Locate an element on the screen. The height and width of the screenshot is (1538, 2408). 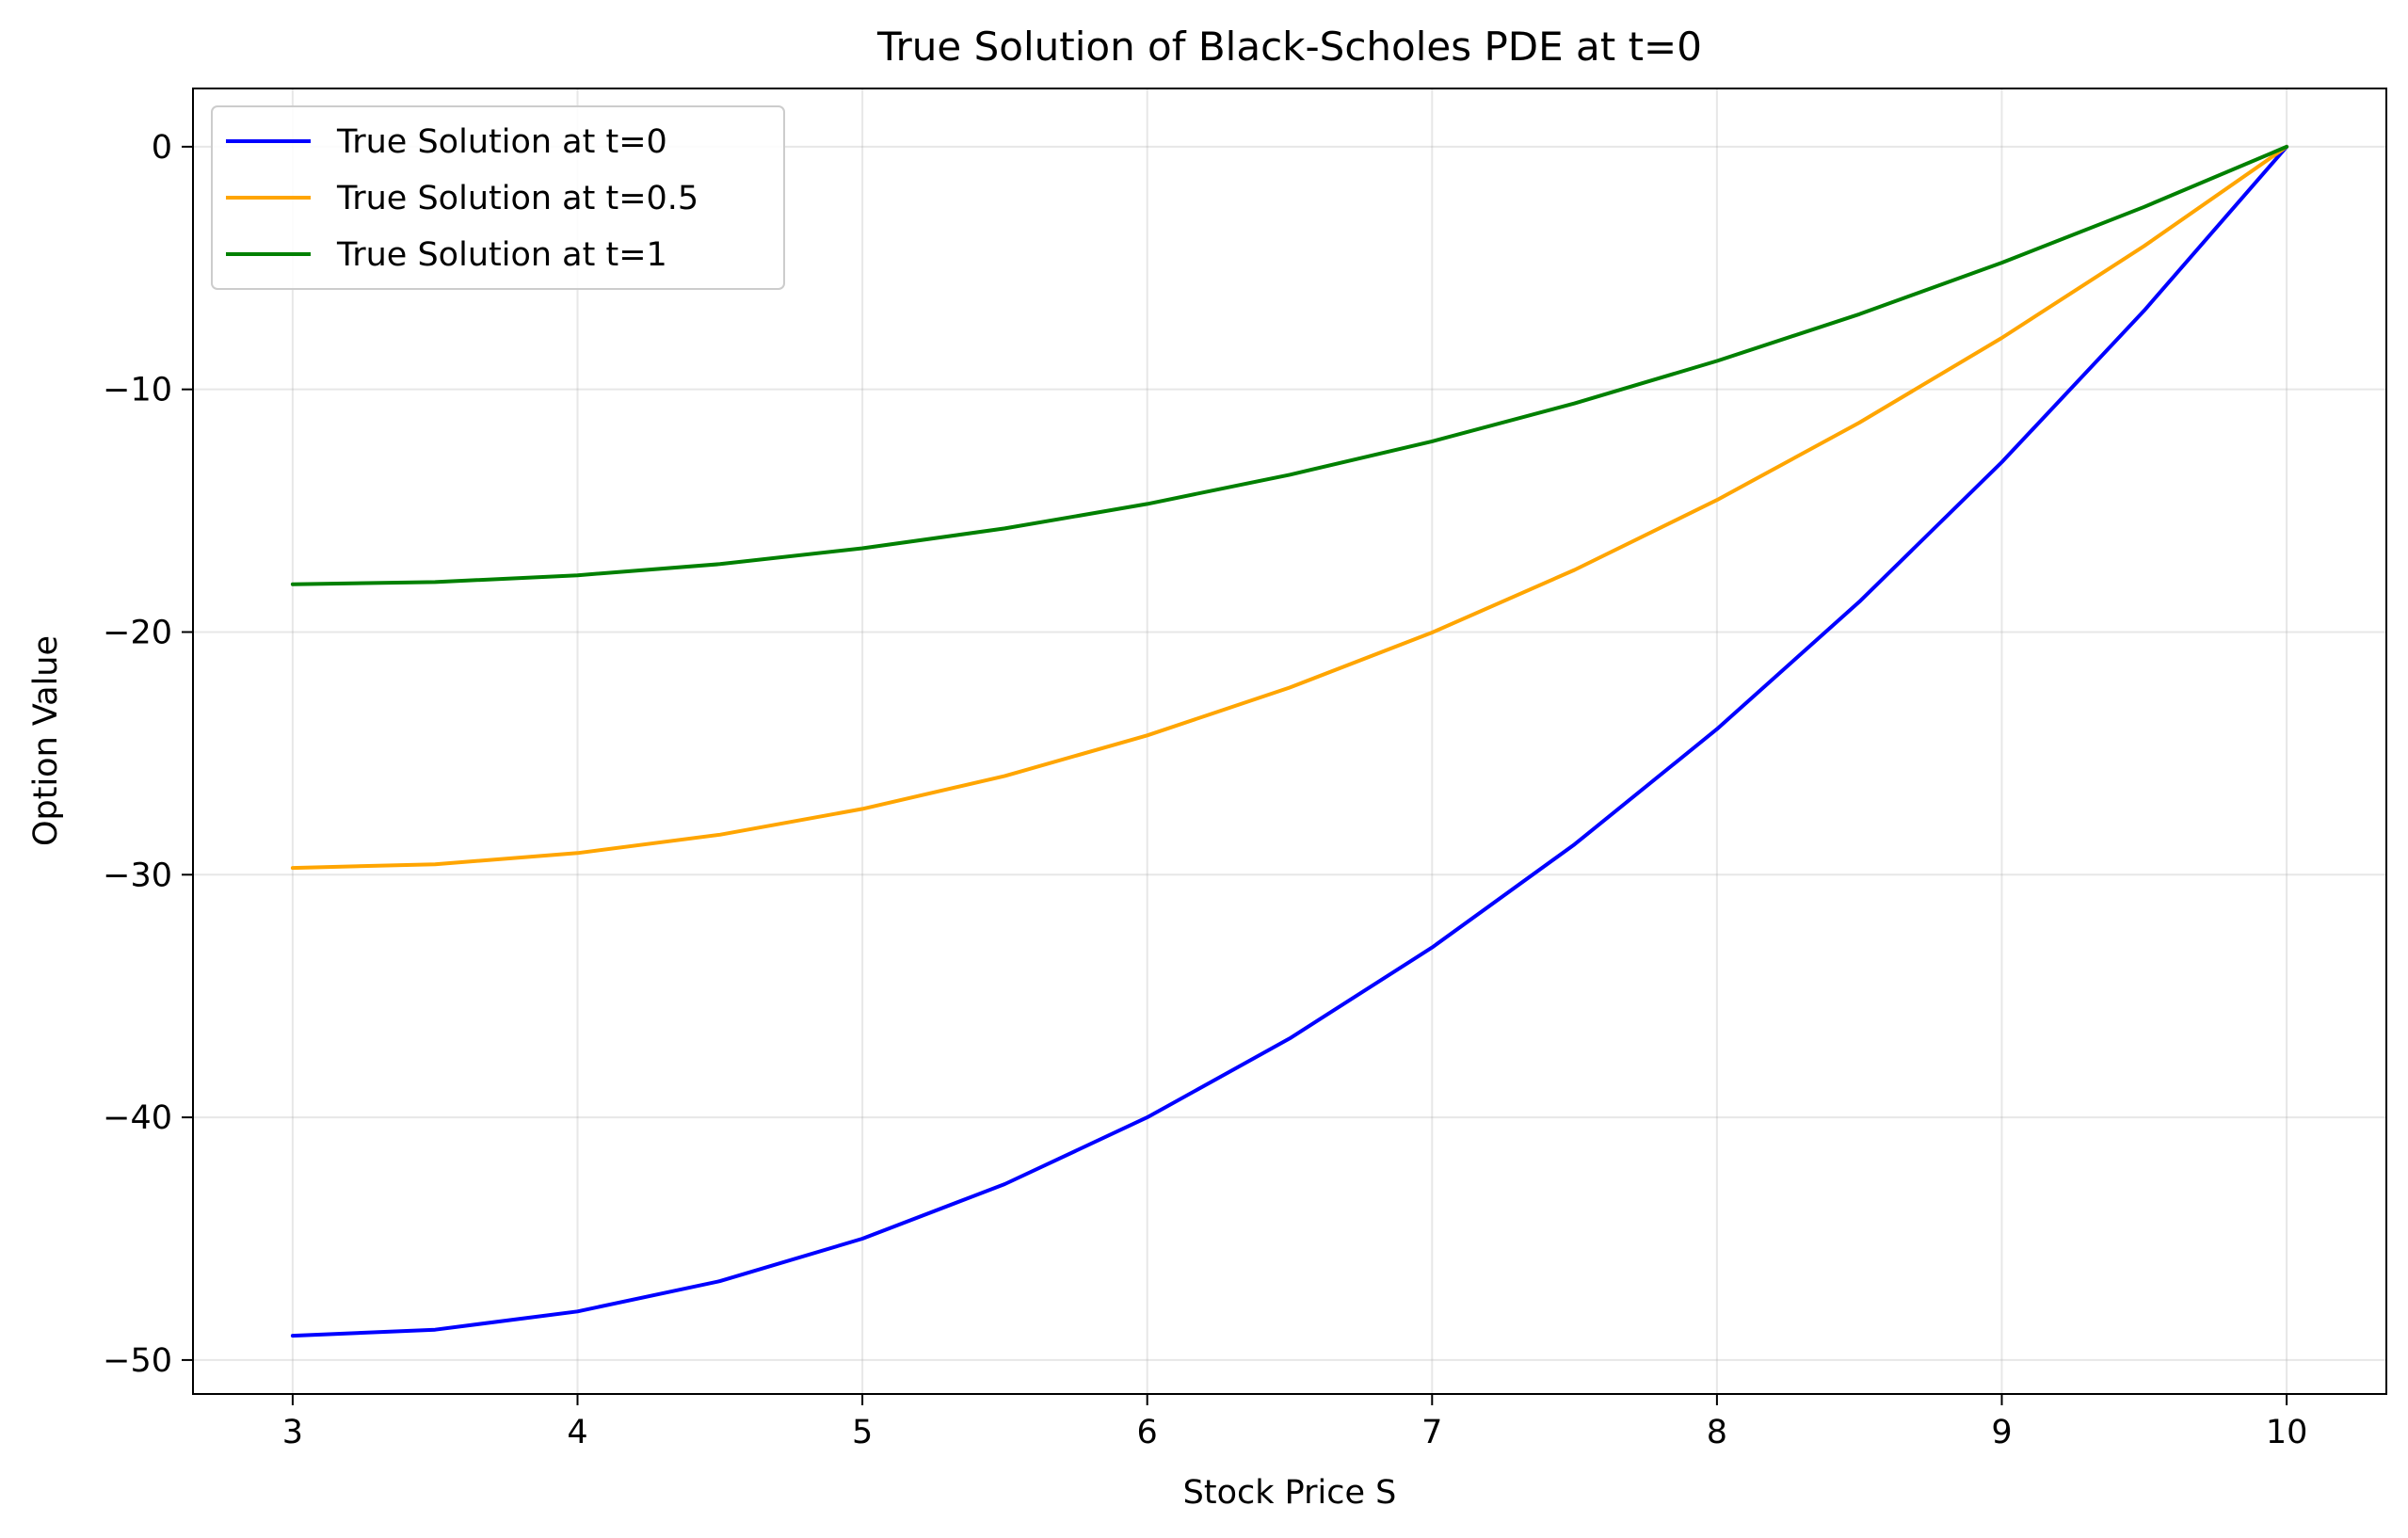
x-tick-label: 5 is located at coordinates (862, 1432).